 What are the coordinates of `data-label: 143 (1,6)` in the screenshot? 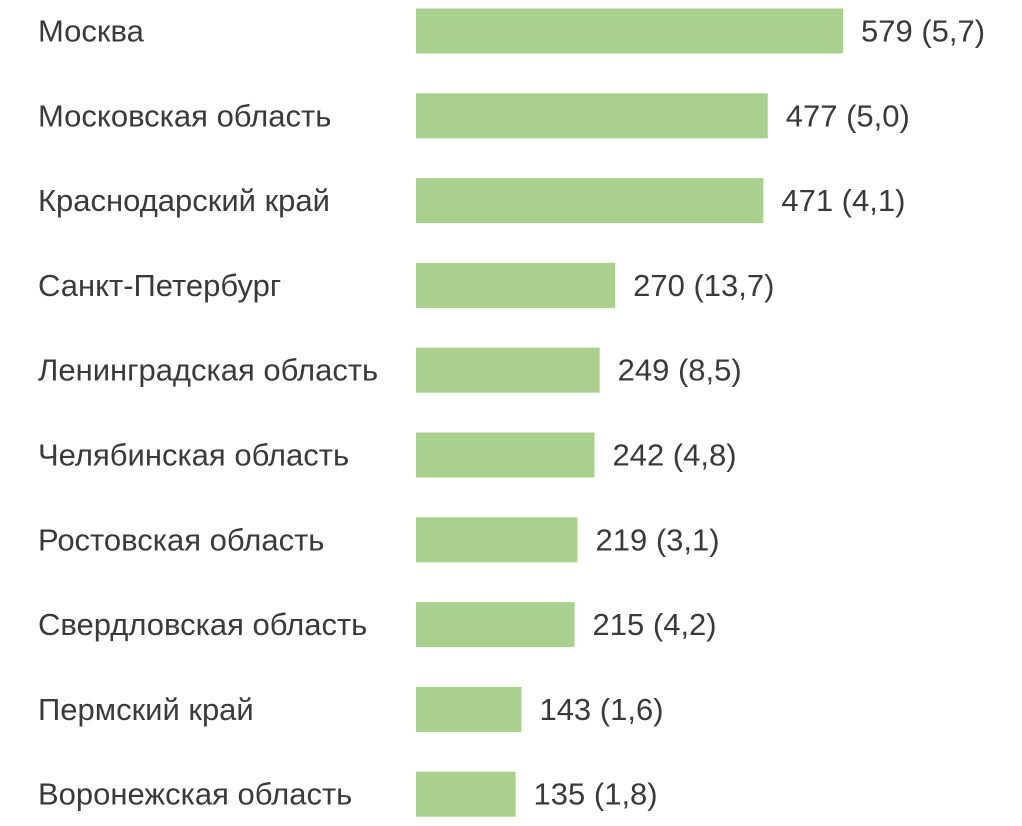 It's located at (601, 709).